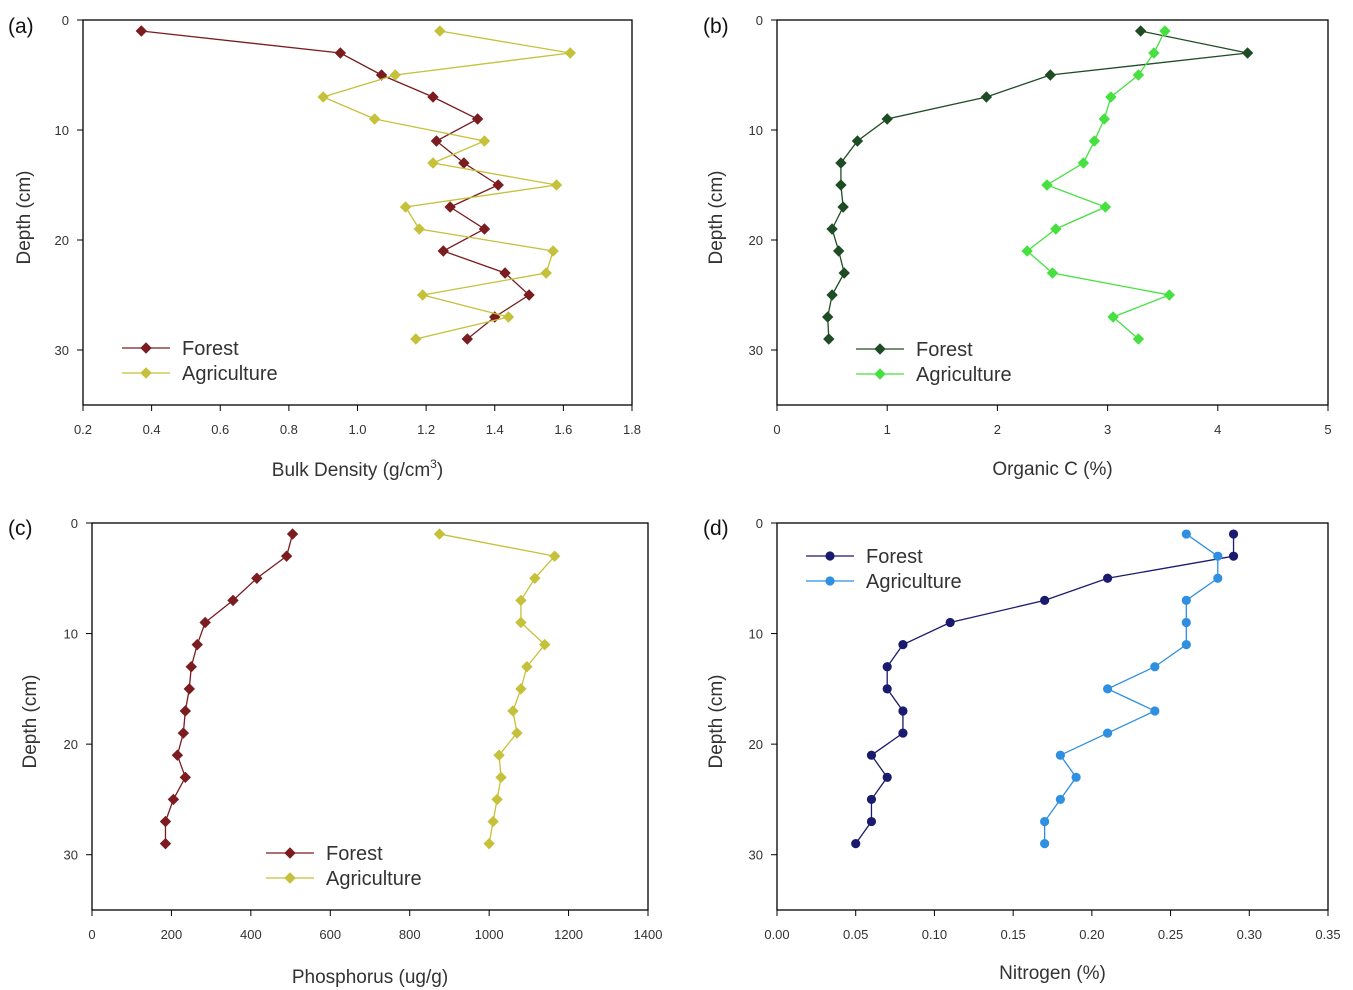 The image size is (1353, 990). Describe the element at coordinates (71, 634) in the screenshot. I see `y-tick-label: 10` at that location.